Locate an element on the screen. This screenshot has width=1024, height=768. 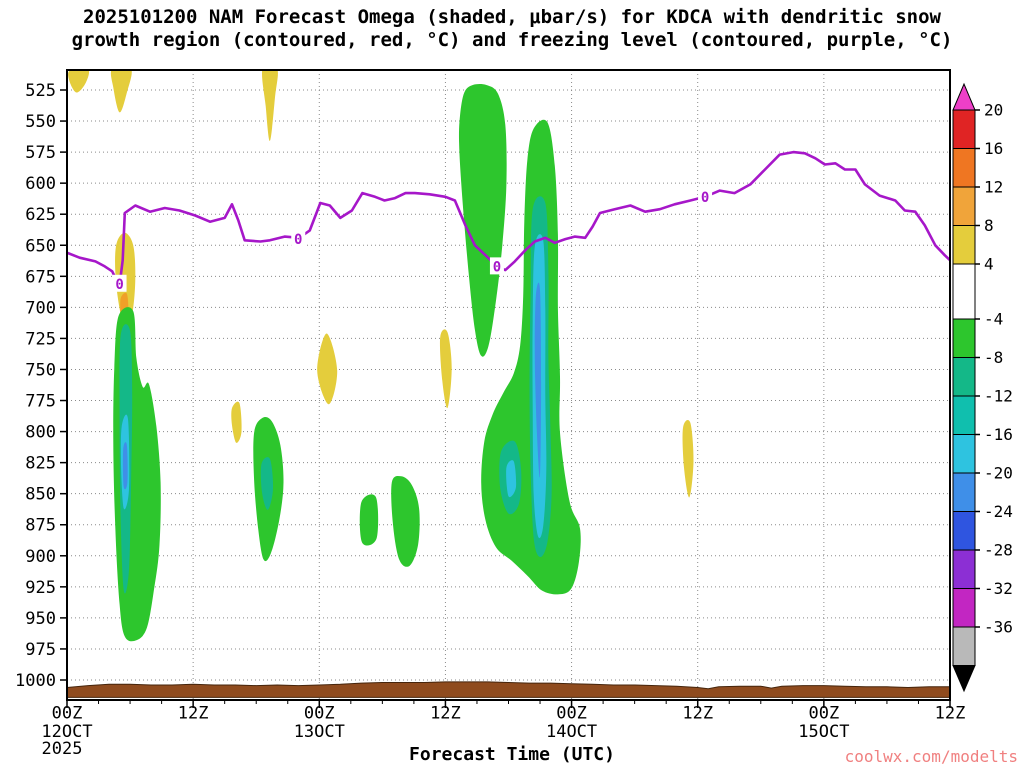
y-tick-label: 700 is located at coordinates (40, 308).